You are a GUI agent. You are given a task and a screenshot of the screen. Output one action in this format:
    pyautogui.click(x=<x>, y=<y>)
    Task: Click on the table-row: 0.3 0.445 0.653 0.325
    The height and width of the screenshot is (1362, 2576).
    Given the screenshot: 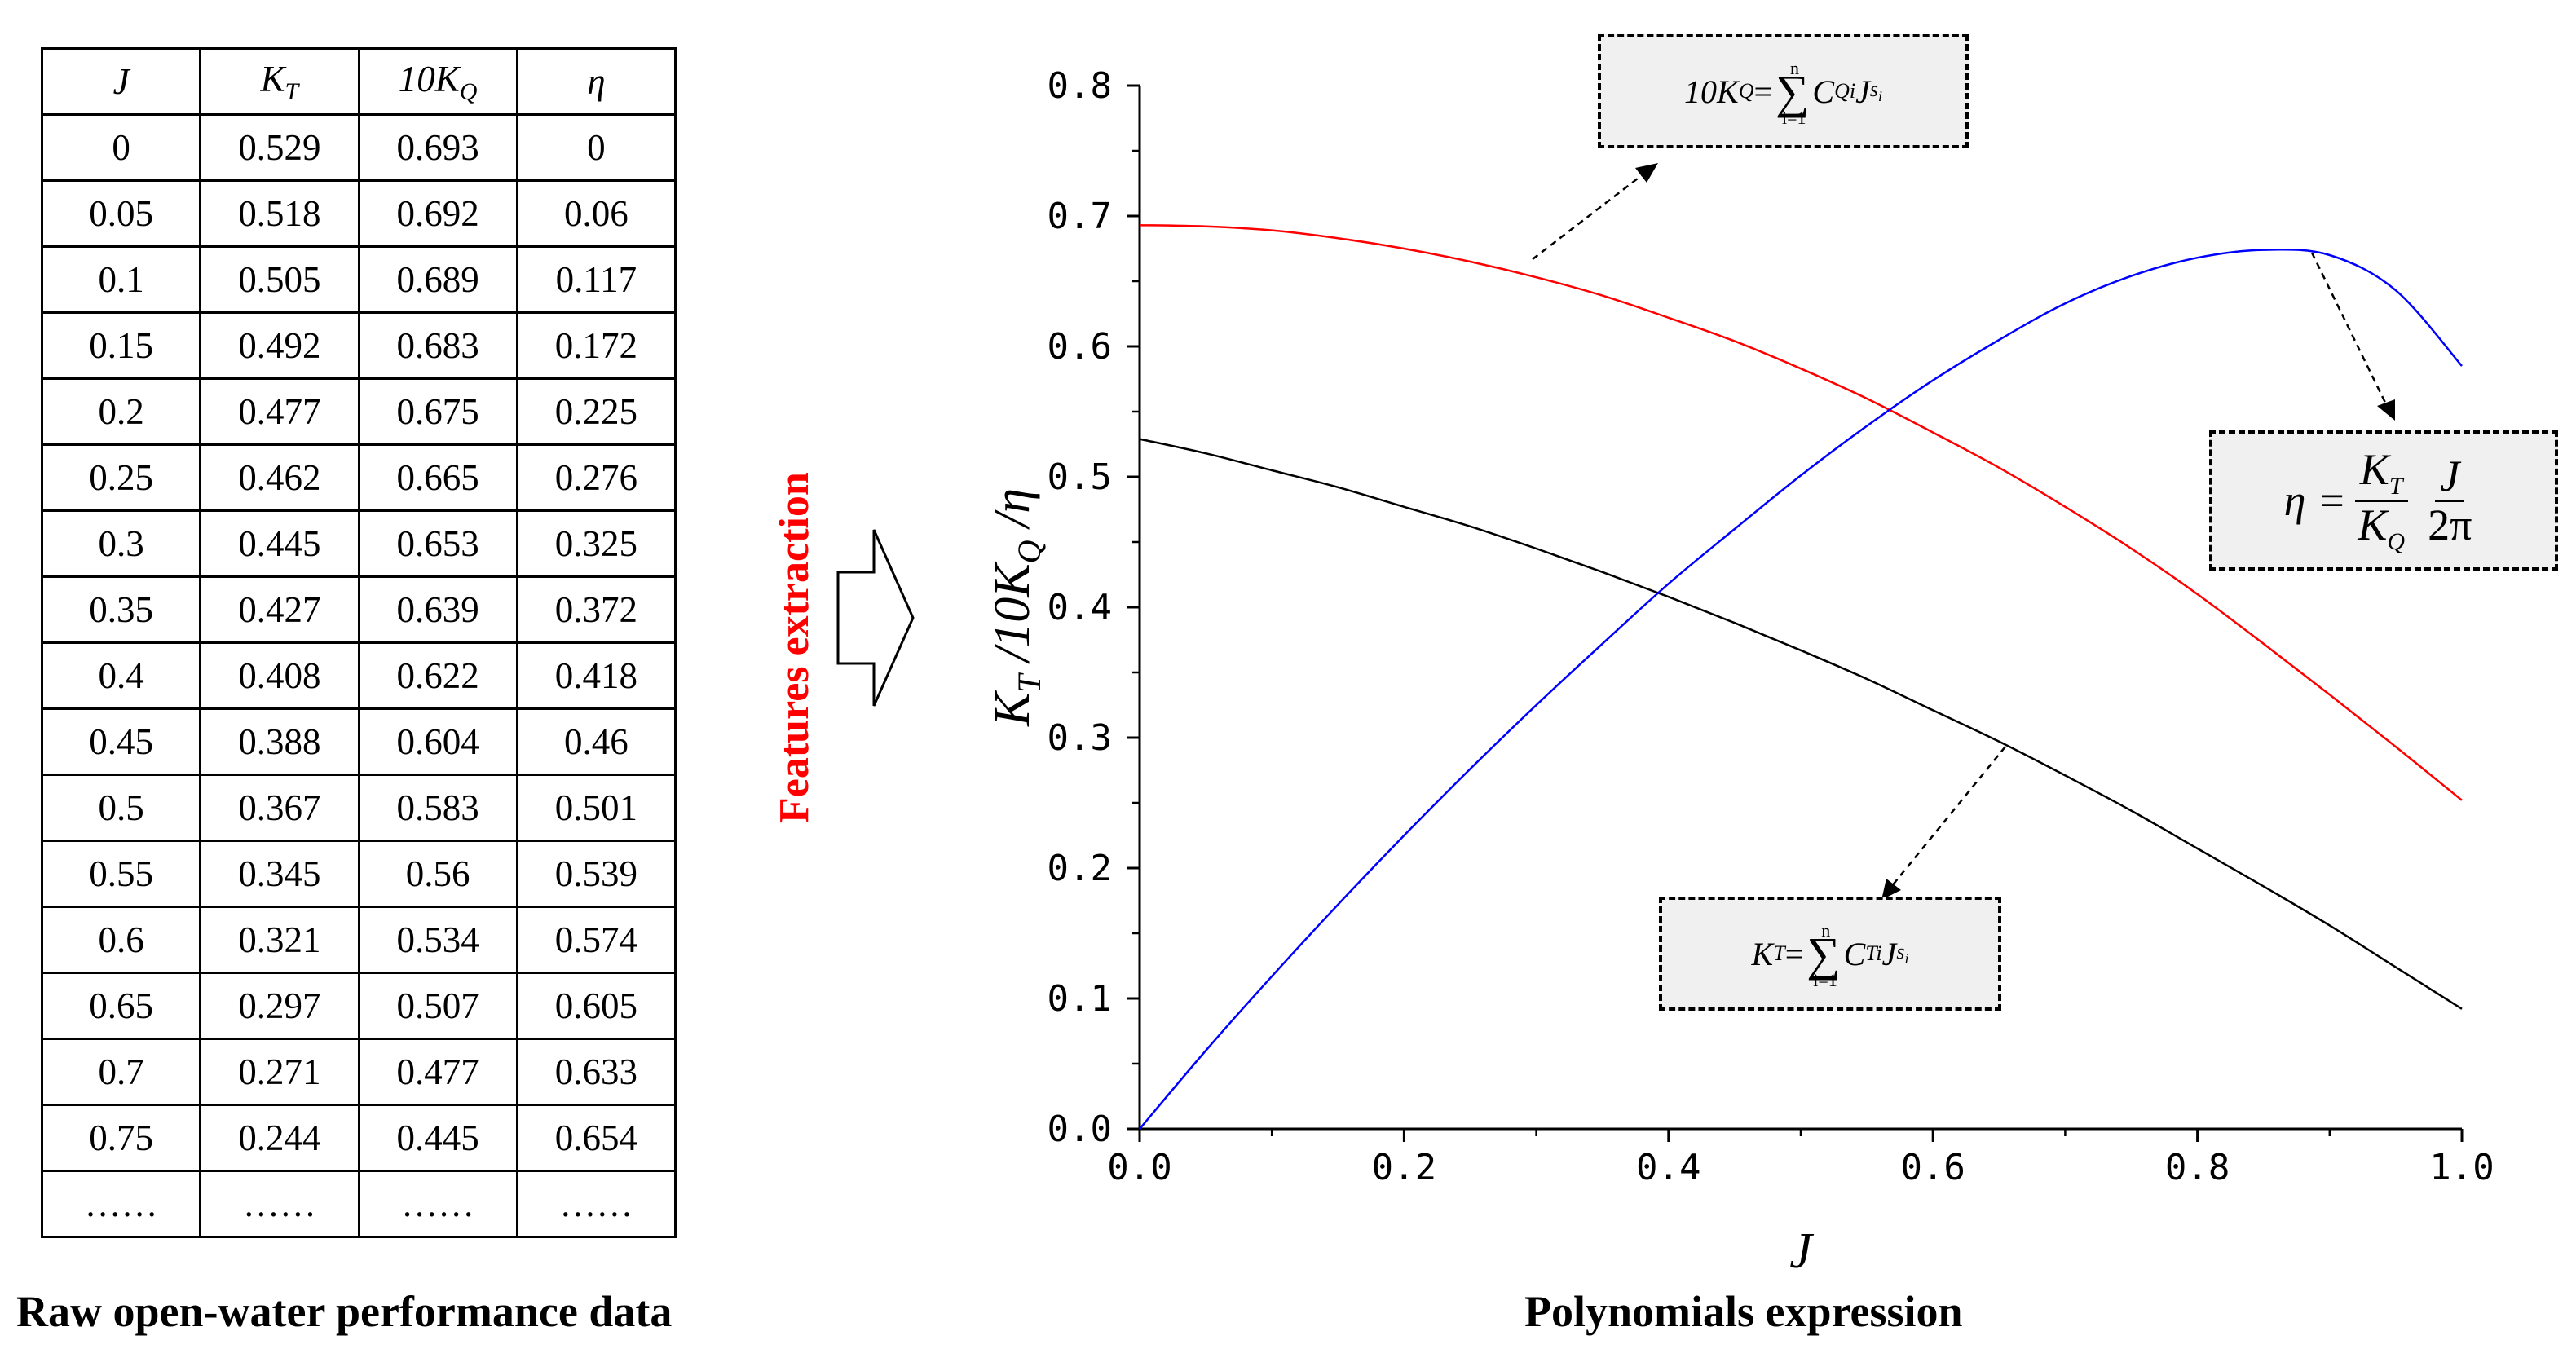 What is the action you would take?
    pyautogui.click(x=358, y=544)
    